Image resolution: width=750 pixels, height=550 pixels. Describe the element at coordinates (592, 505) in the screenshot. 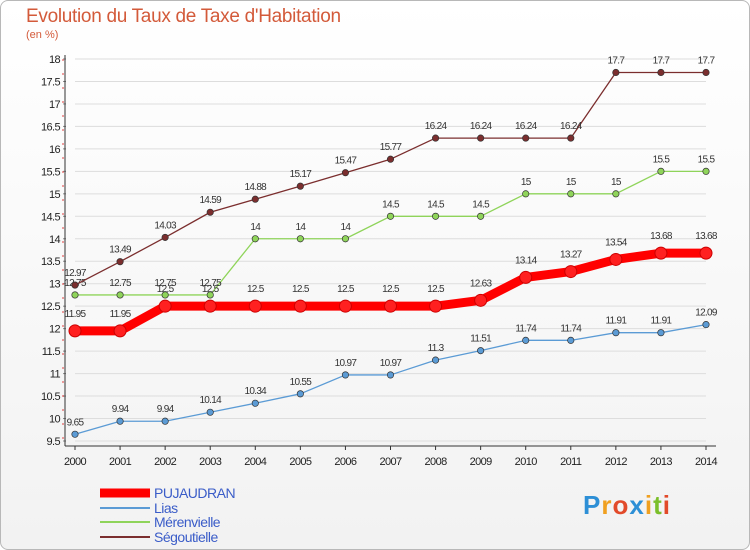

I see `logo-letter: P` at that location.